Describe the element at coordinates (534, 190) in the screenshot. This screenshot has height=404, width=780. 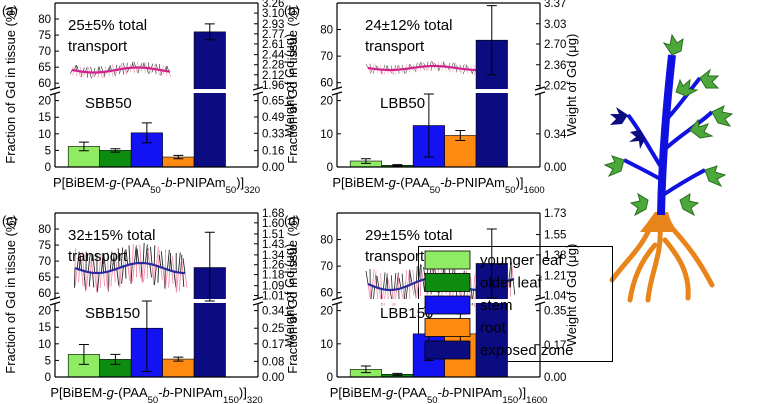
I see `x-axis-title-part: 1600` at that location.